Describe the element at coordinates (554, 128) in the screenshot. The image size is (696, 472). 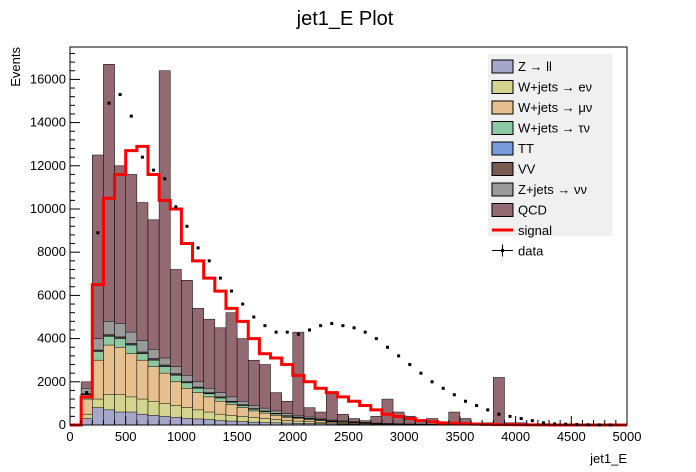
I see `legend-label: W+jets → τν` at that location.